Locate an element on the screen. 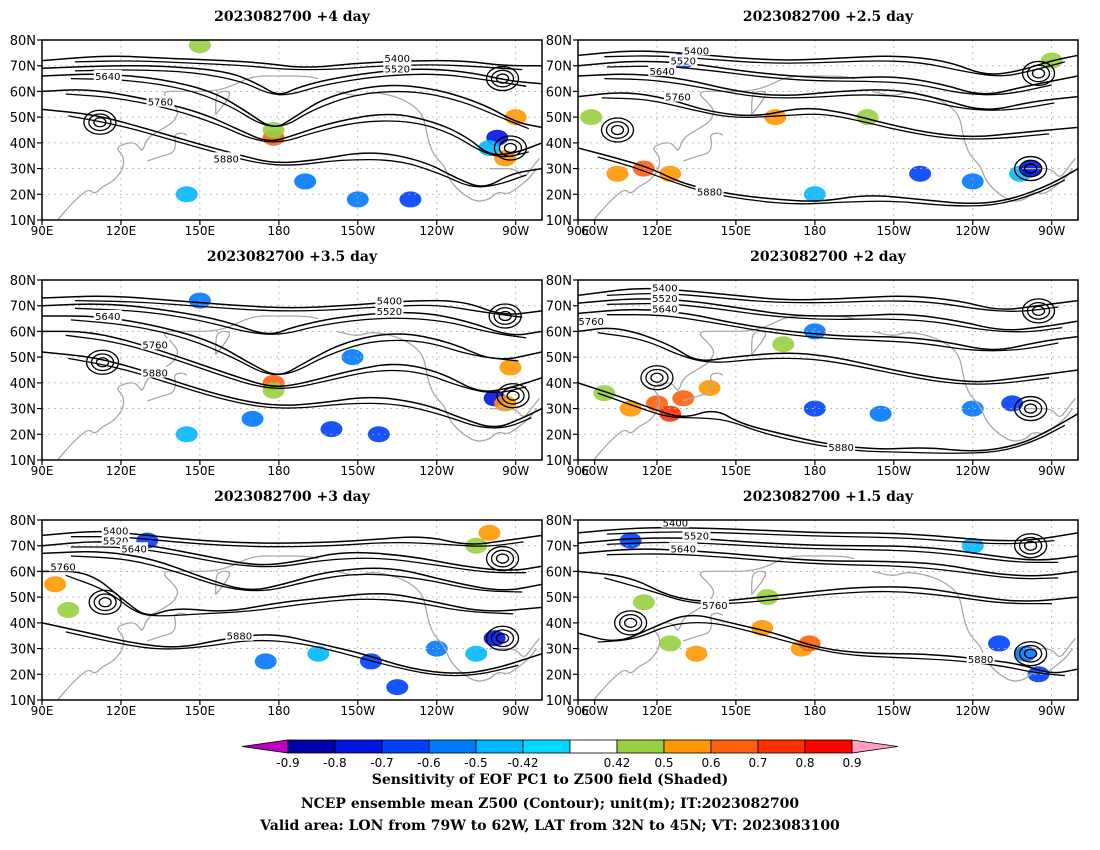 Image resolution: width=1100 pixels, height=850 pixels. lat-tick-label: 30N is located at coordinates (559, 170).